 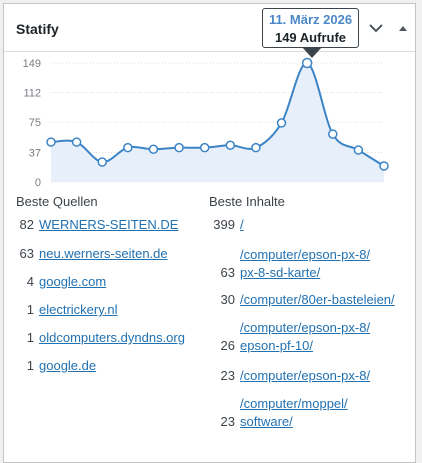 I want to click on list-item: 82 WERNERS-SEITEN.DE, so click(x=91, y=225).